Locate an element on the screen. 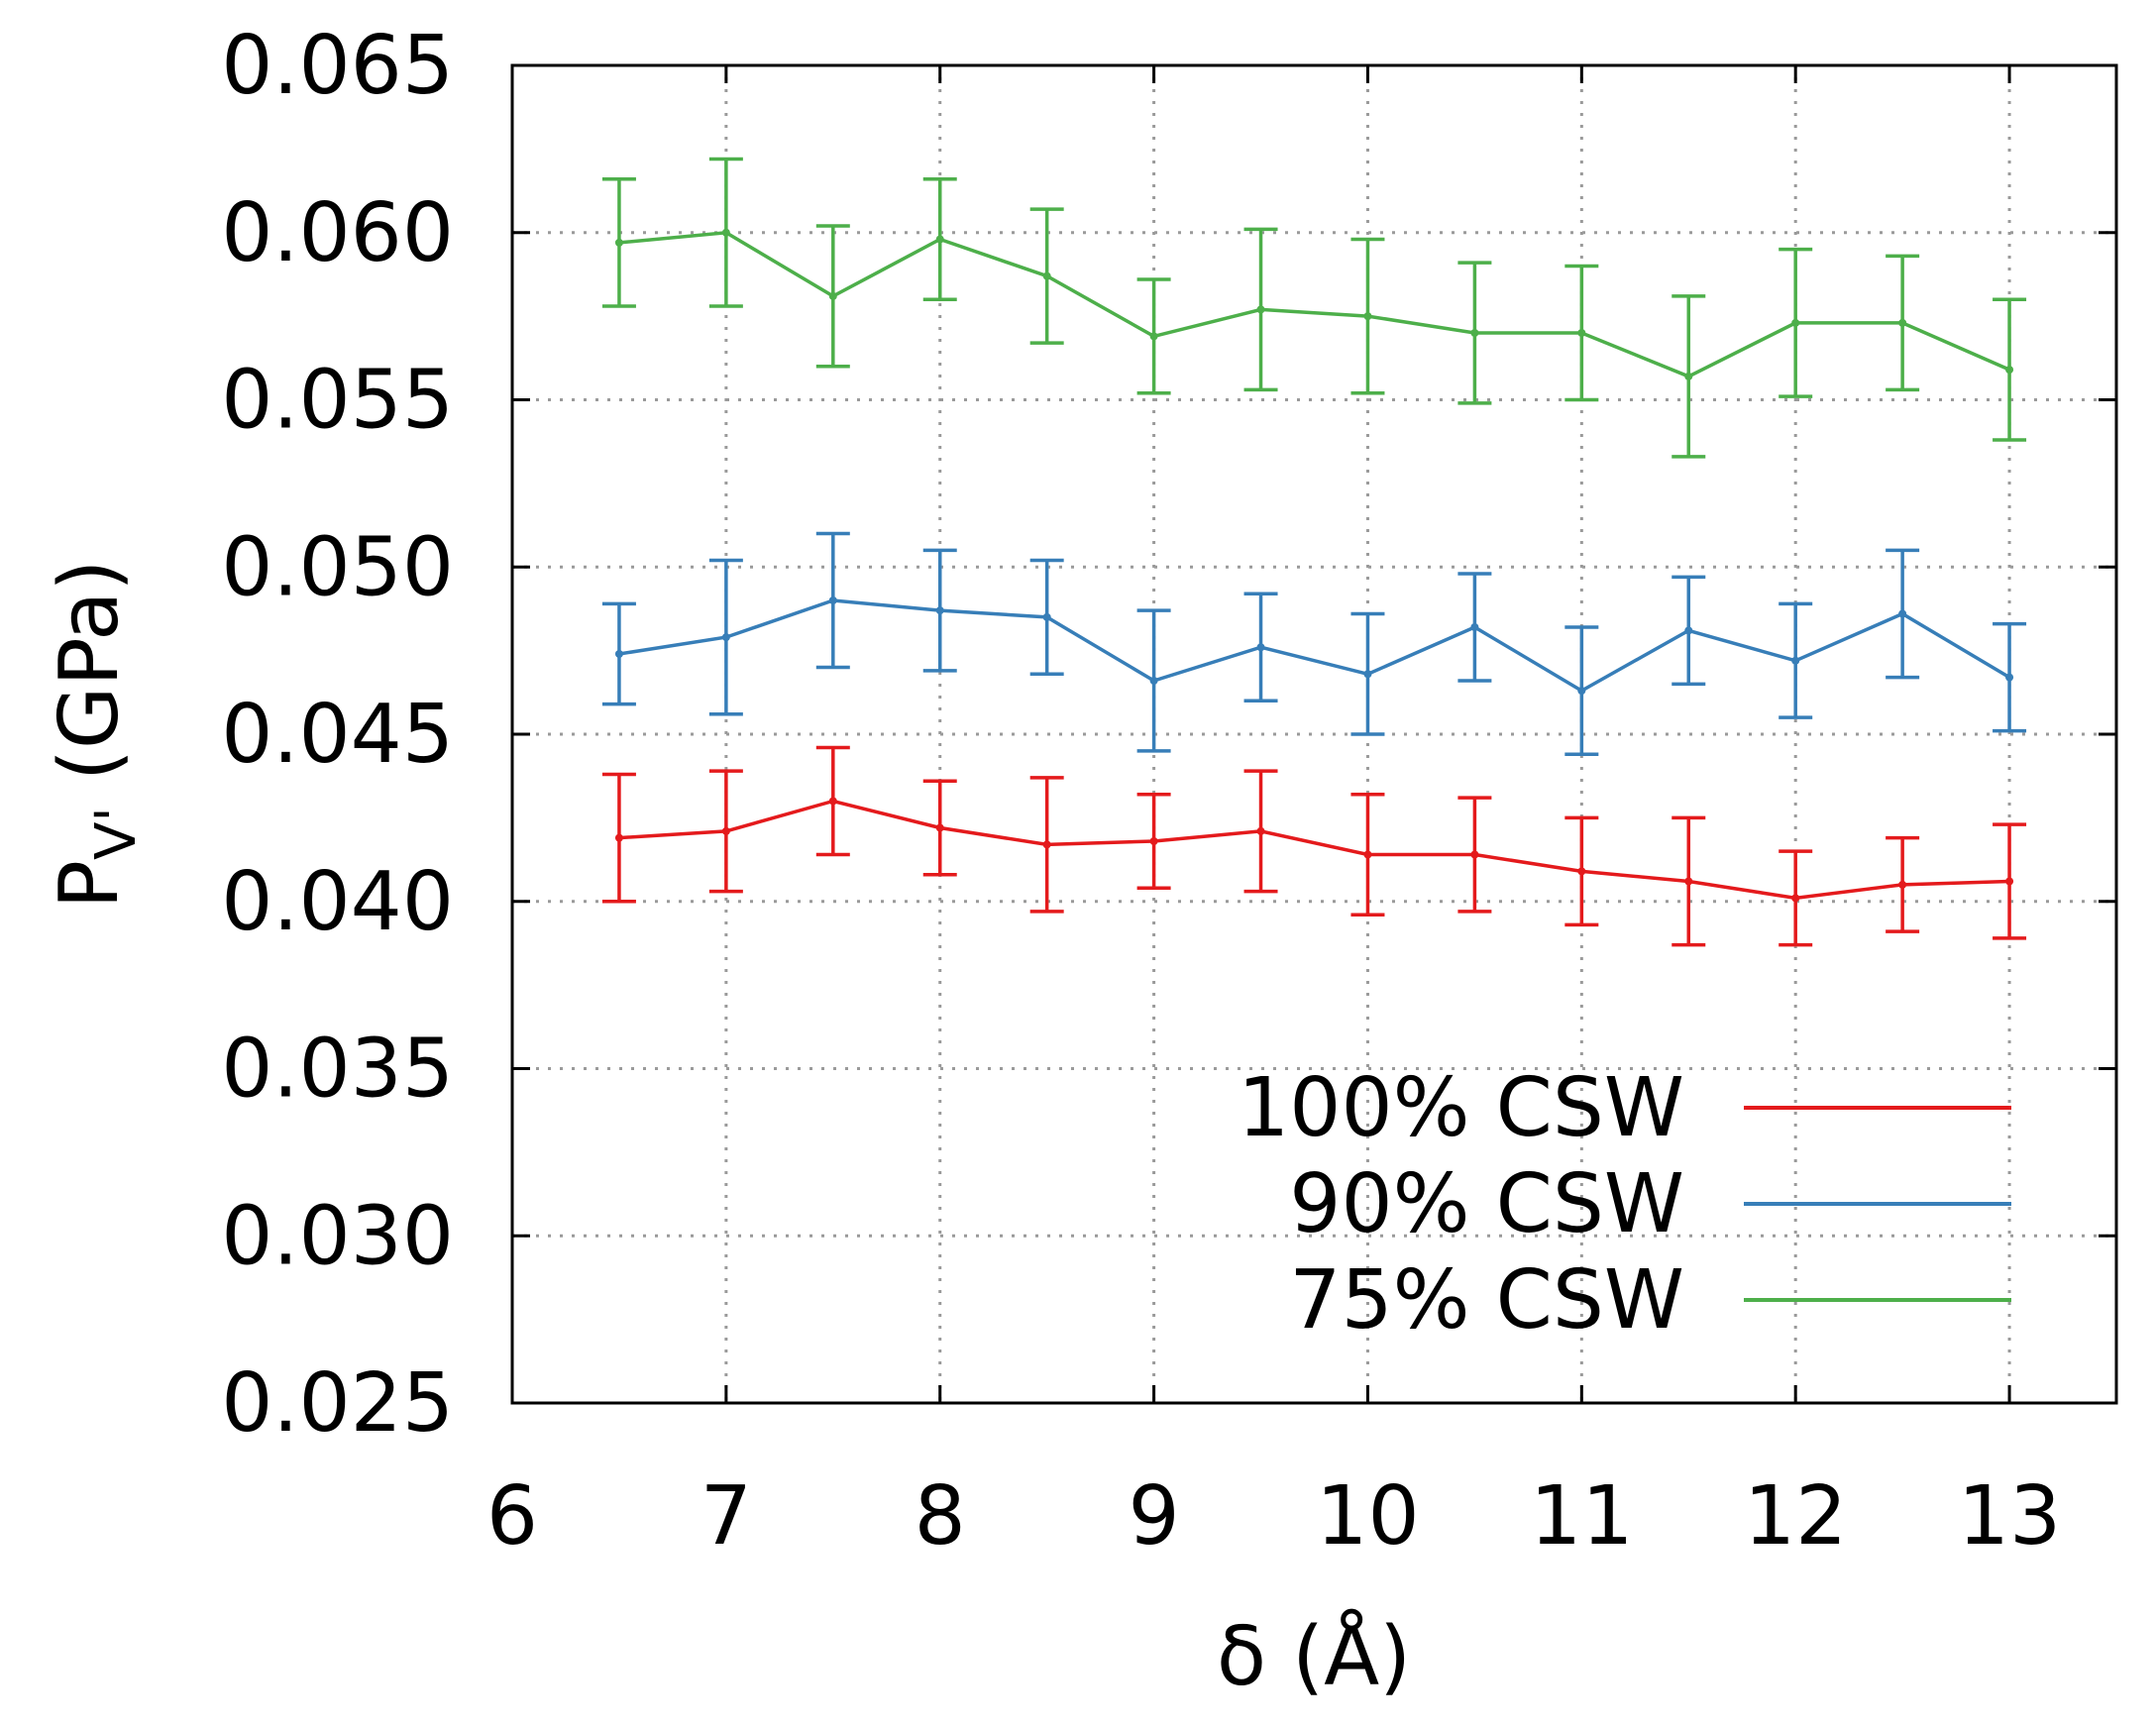 This screenshot has width=2156, height=1728. x-axis-title: δ (Å) is located at coordinates (1314, 1657).